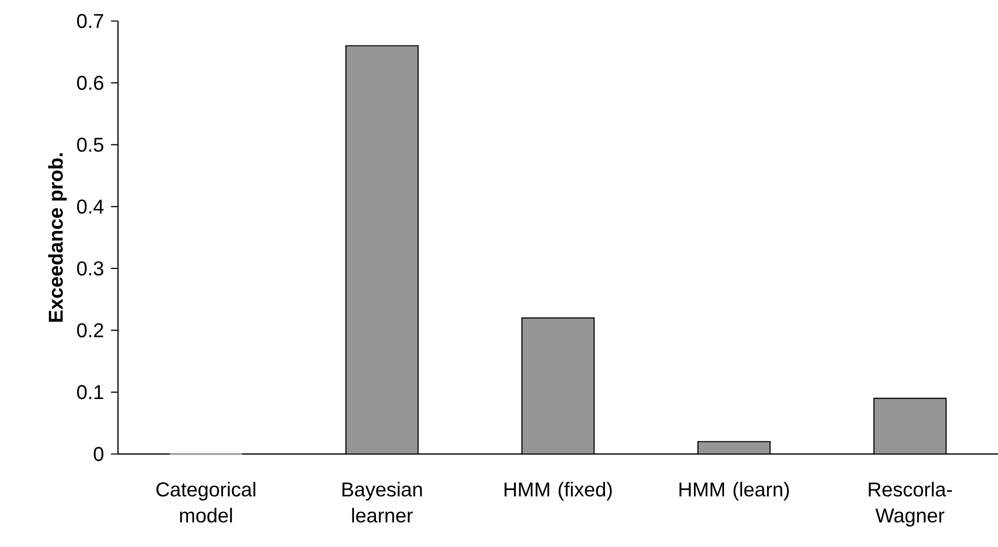  I want to click on y-tick-label: 0.3, so click(90, 268).